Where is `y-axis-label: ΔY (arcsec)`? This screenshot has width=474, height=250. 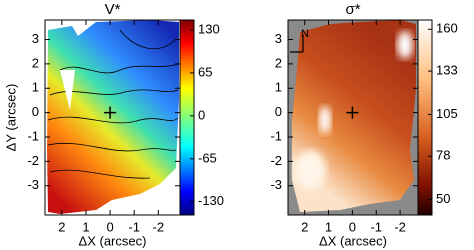 y-axis-label: ΔY (arcsec) is located at coordinates (10, 118).